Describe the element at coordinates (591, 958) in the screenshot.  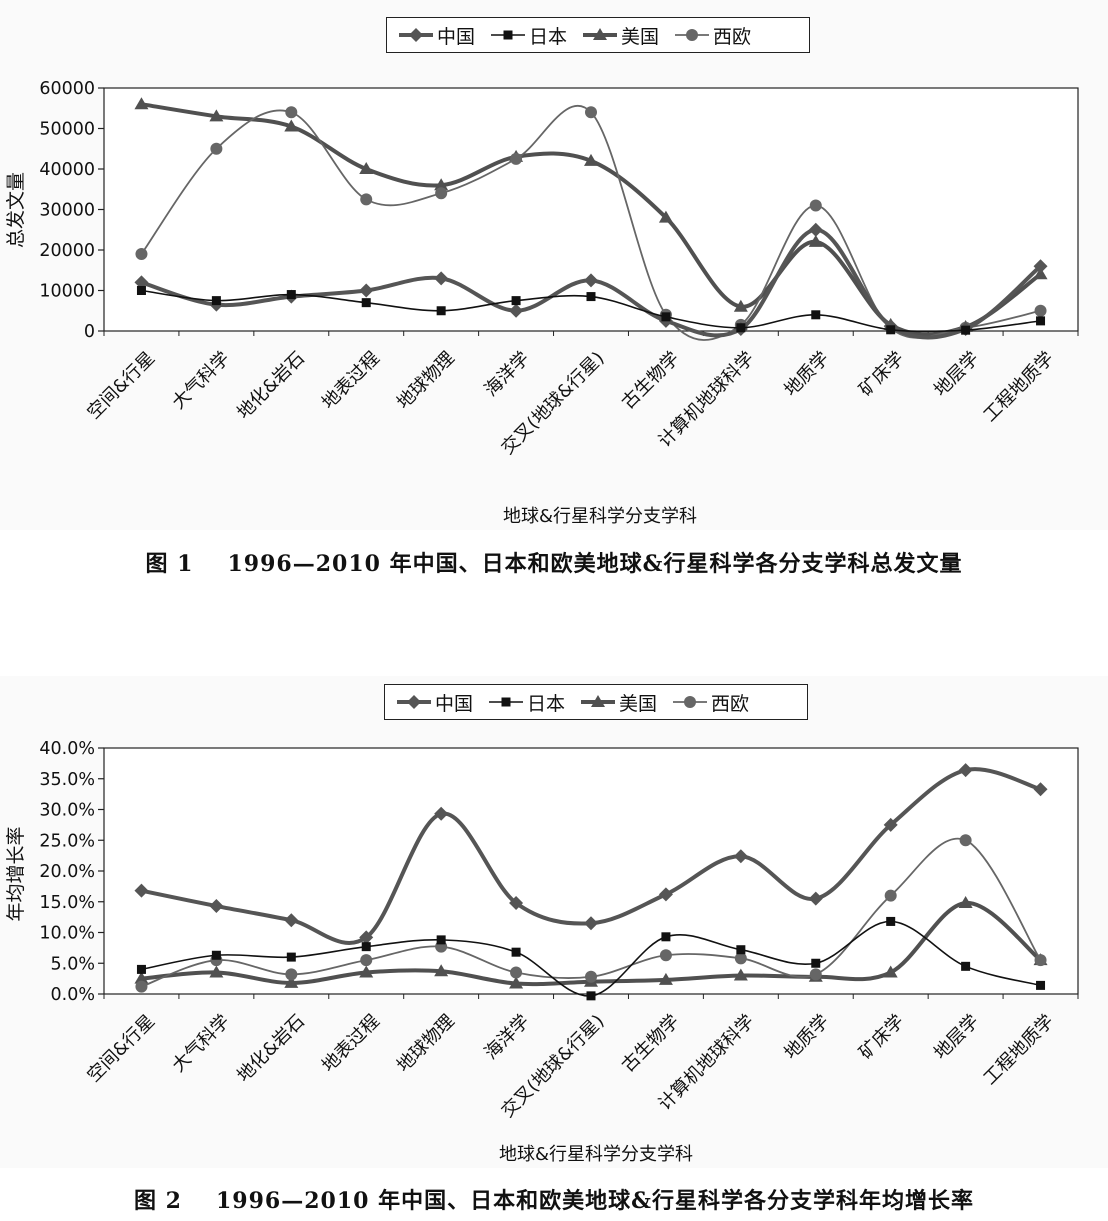
I see `figure2-series-日本` at that location.